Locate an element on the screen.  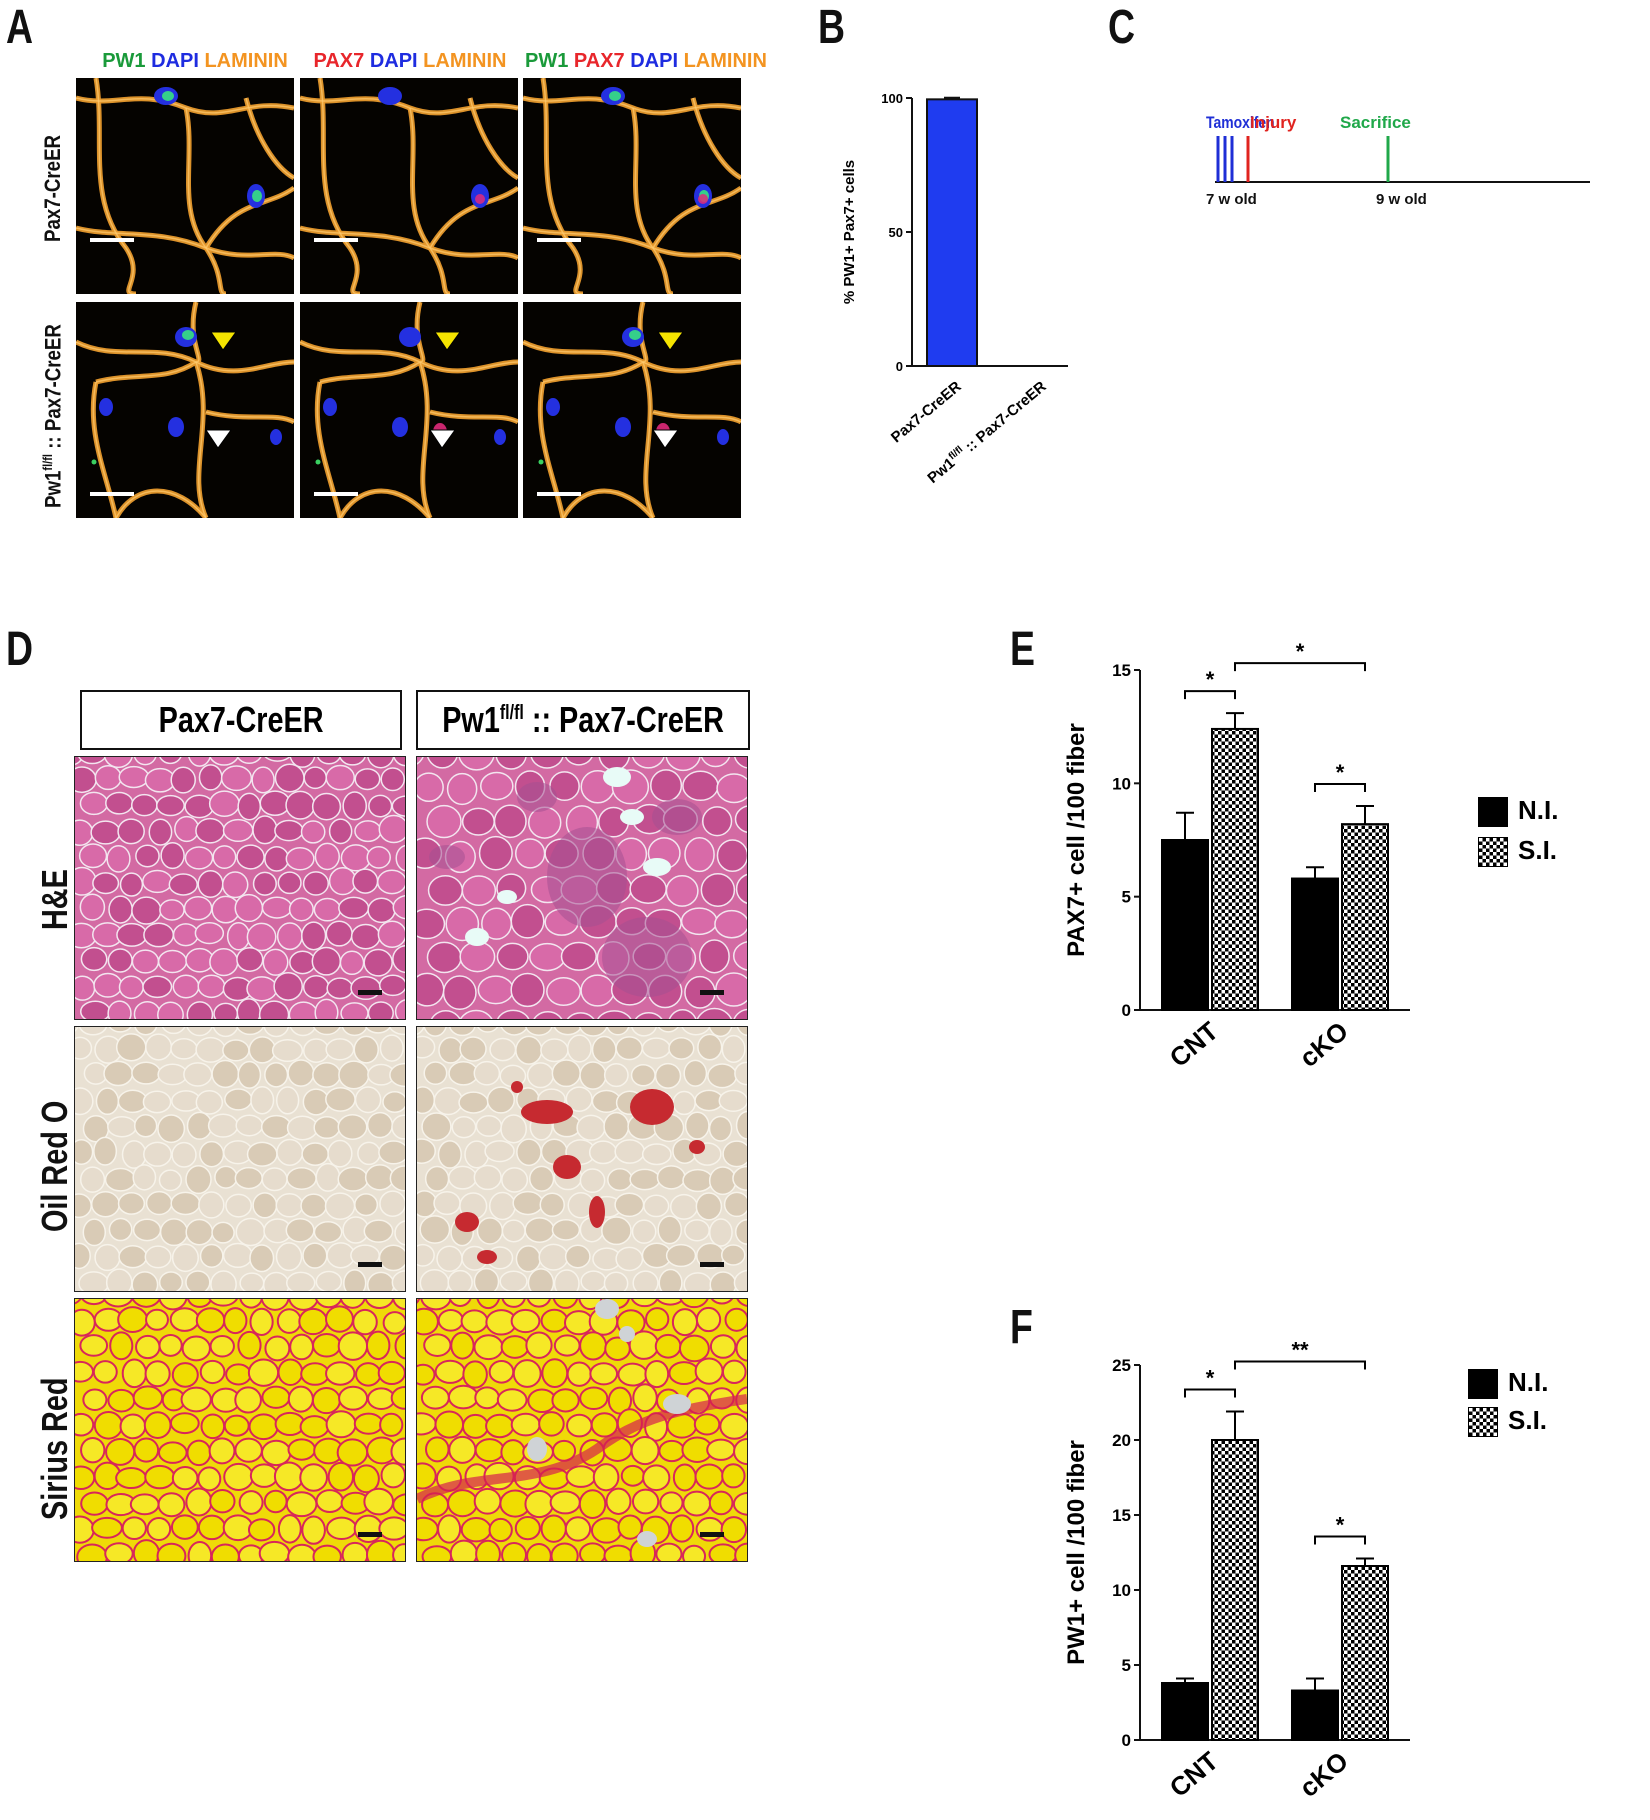
interstitial-void is located at coordinates (537, 1449).